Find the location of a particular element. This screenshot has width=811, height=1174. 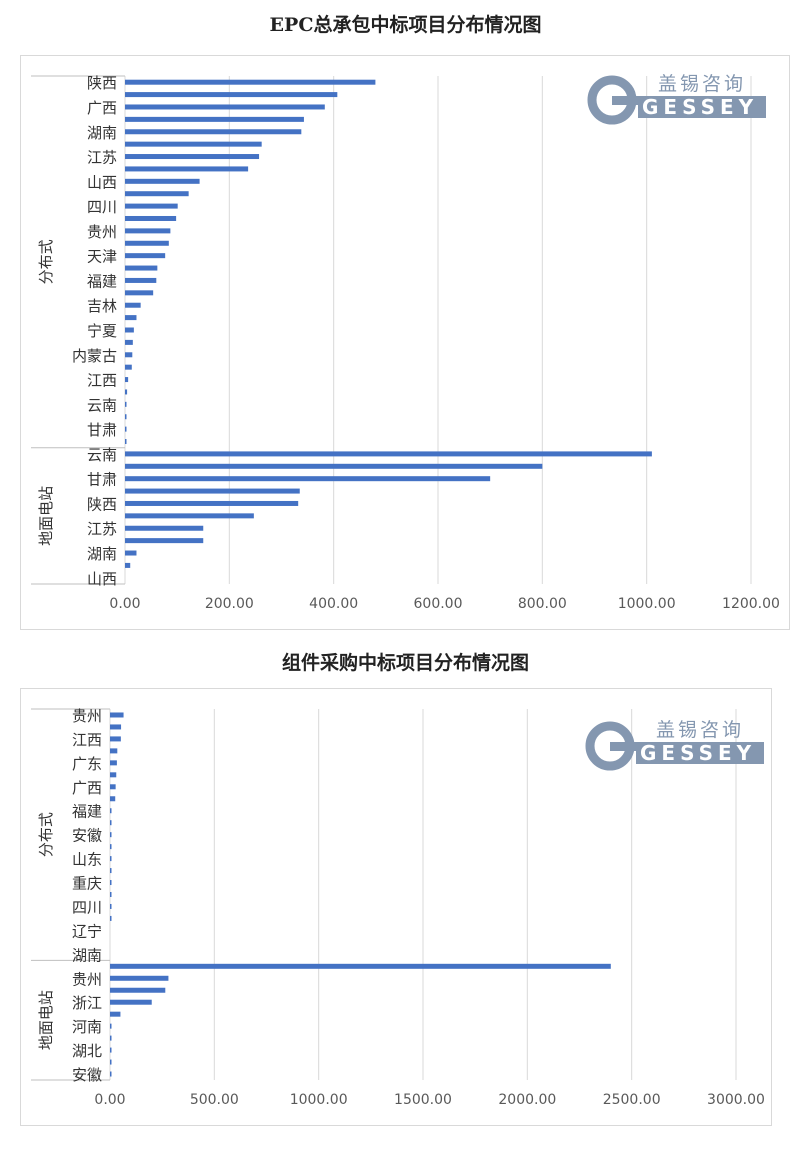

group-label: 地面电站 is located at coordinates (46, 516).